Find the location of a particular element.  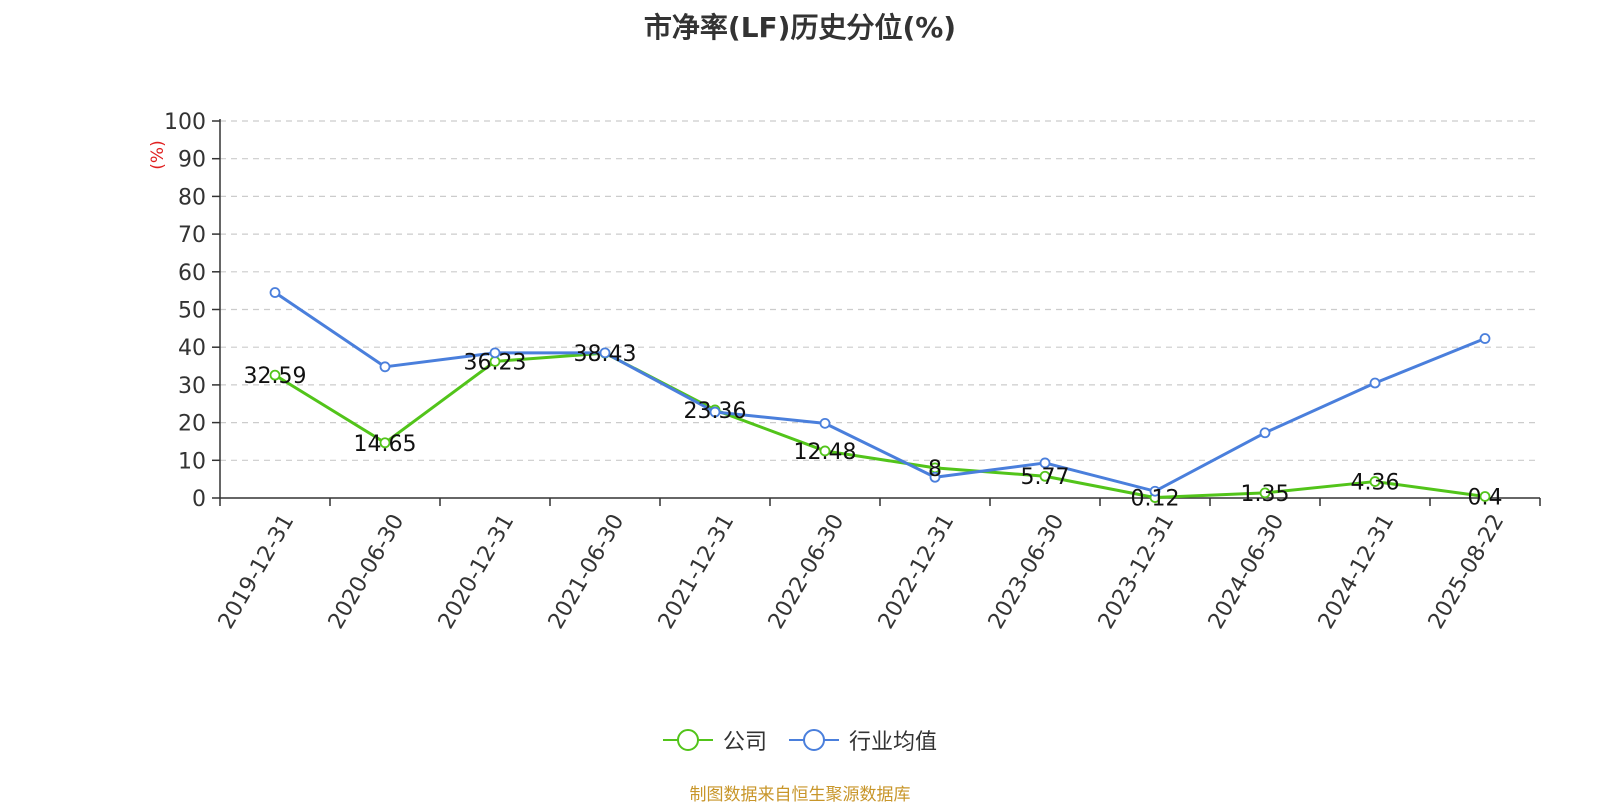

data-label-company: 12.48 is located at coordinates (825, 452).